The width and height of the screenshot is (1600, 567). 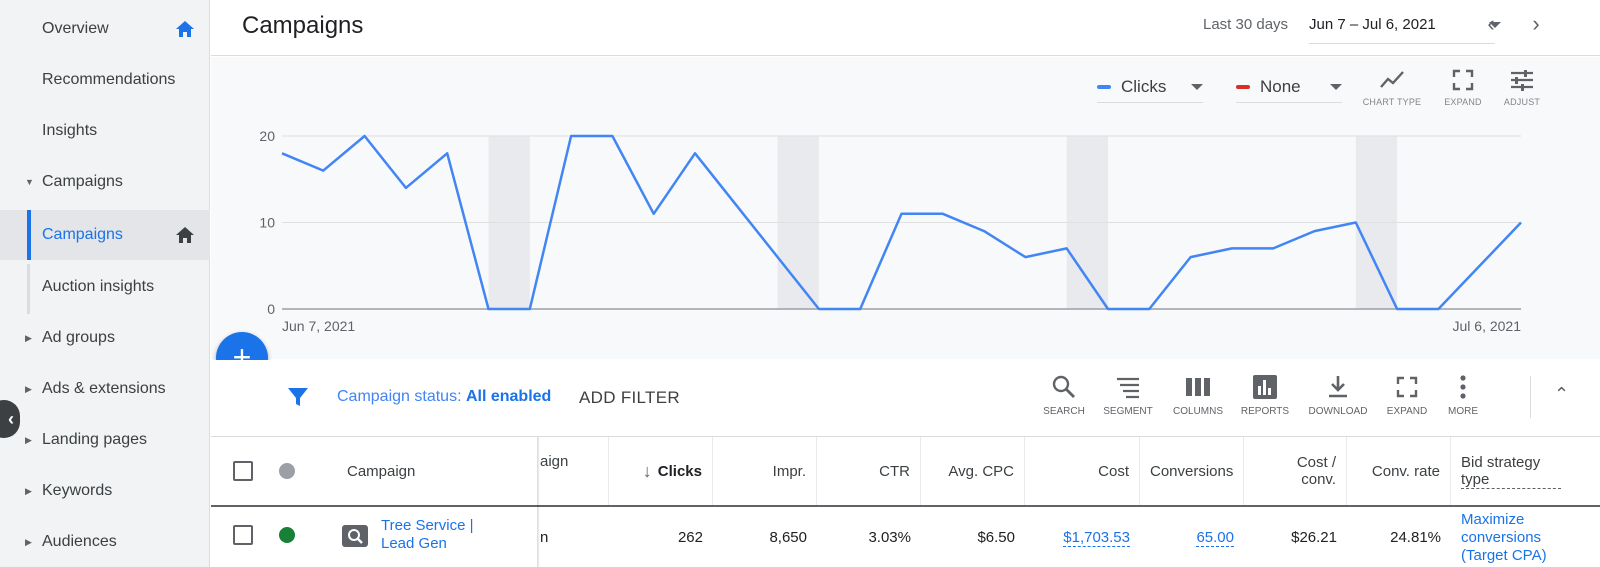 I want to click on enabled-status-icon, so click(x=287, y=535).